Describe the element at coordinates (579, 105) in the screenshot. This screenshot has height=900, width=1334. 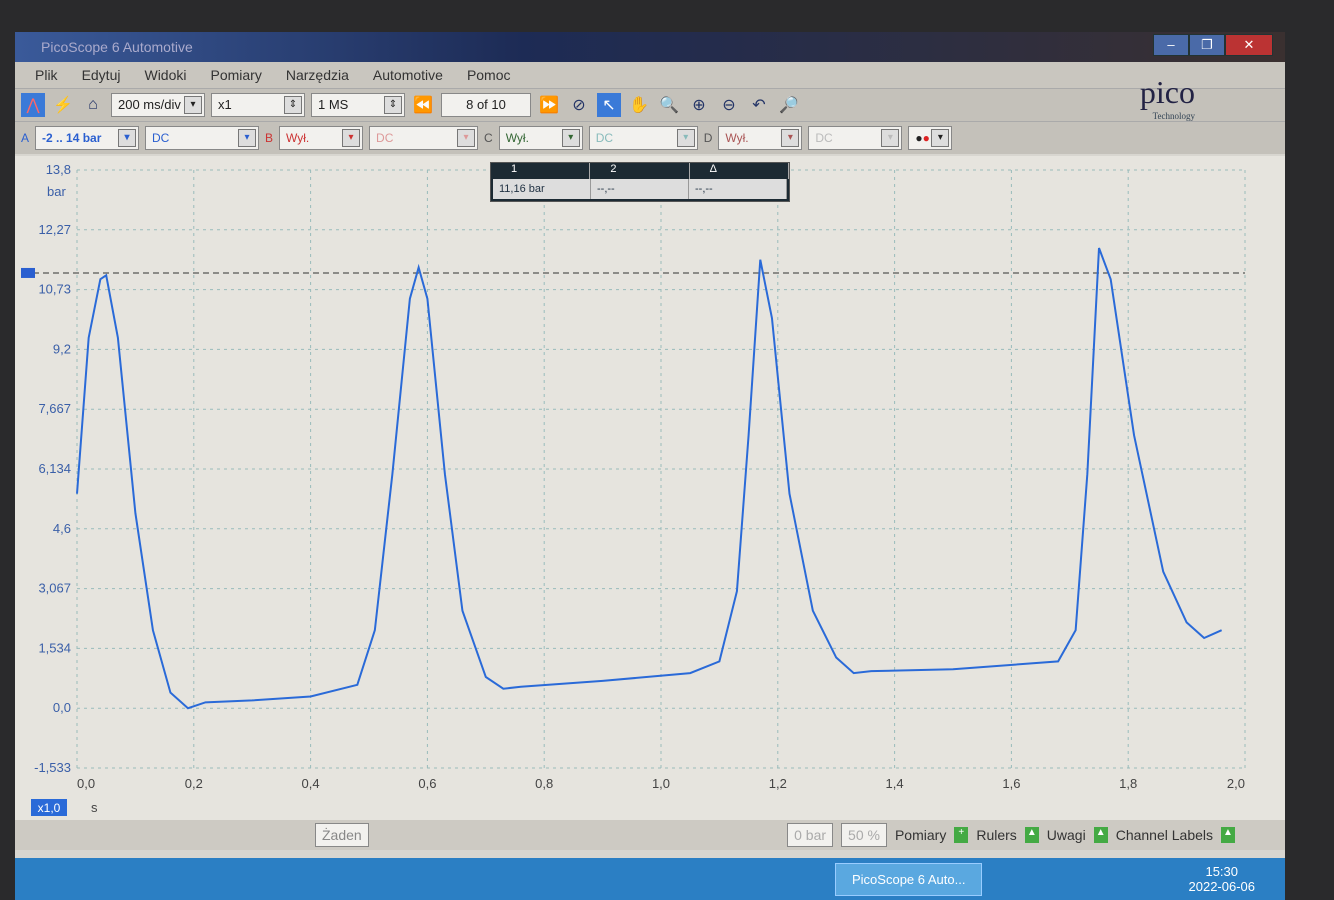
I see `compass-icon: ⊘` at that location.